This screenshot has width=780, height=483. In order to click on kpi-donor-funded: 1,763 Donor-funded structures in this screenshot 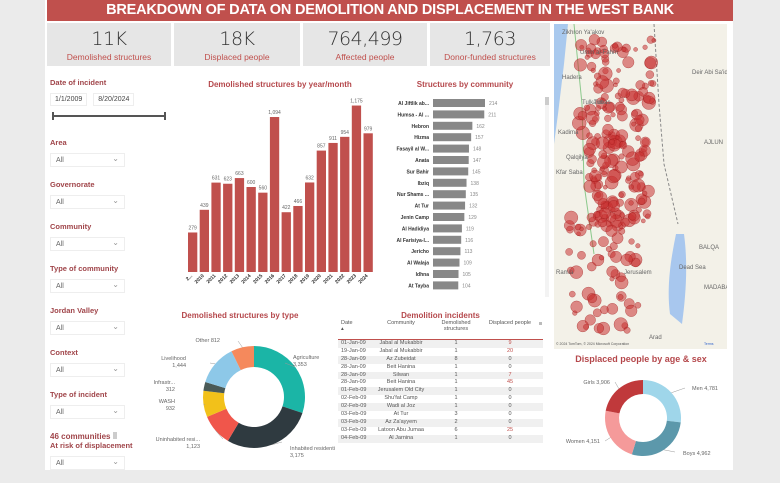, I will do `click(490, 44)`.